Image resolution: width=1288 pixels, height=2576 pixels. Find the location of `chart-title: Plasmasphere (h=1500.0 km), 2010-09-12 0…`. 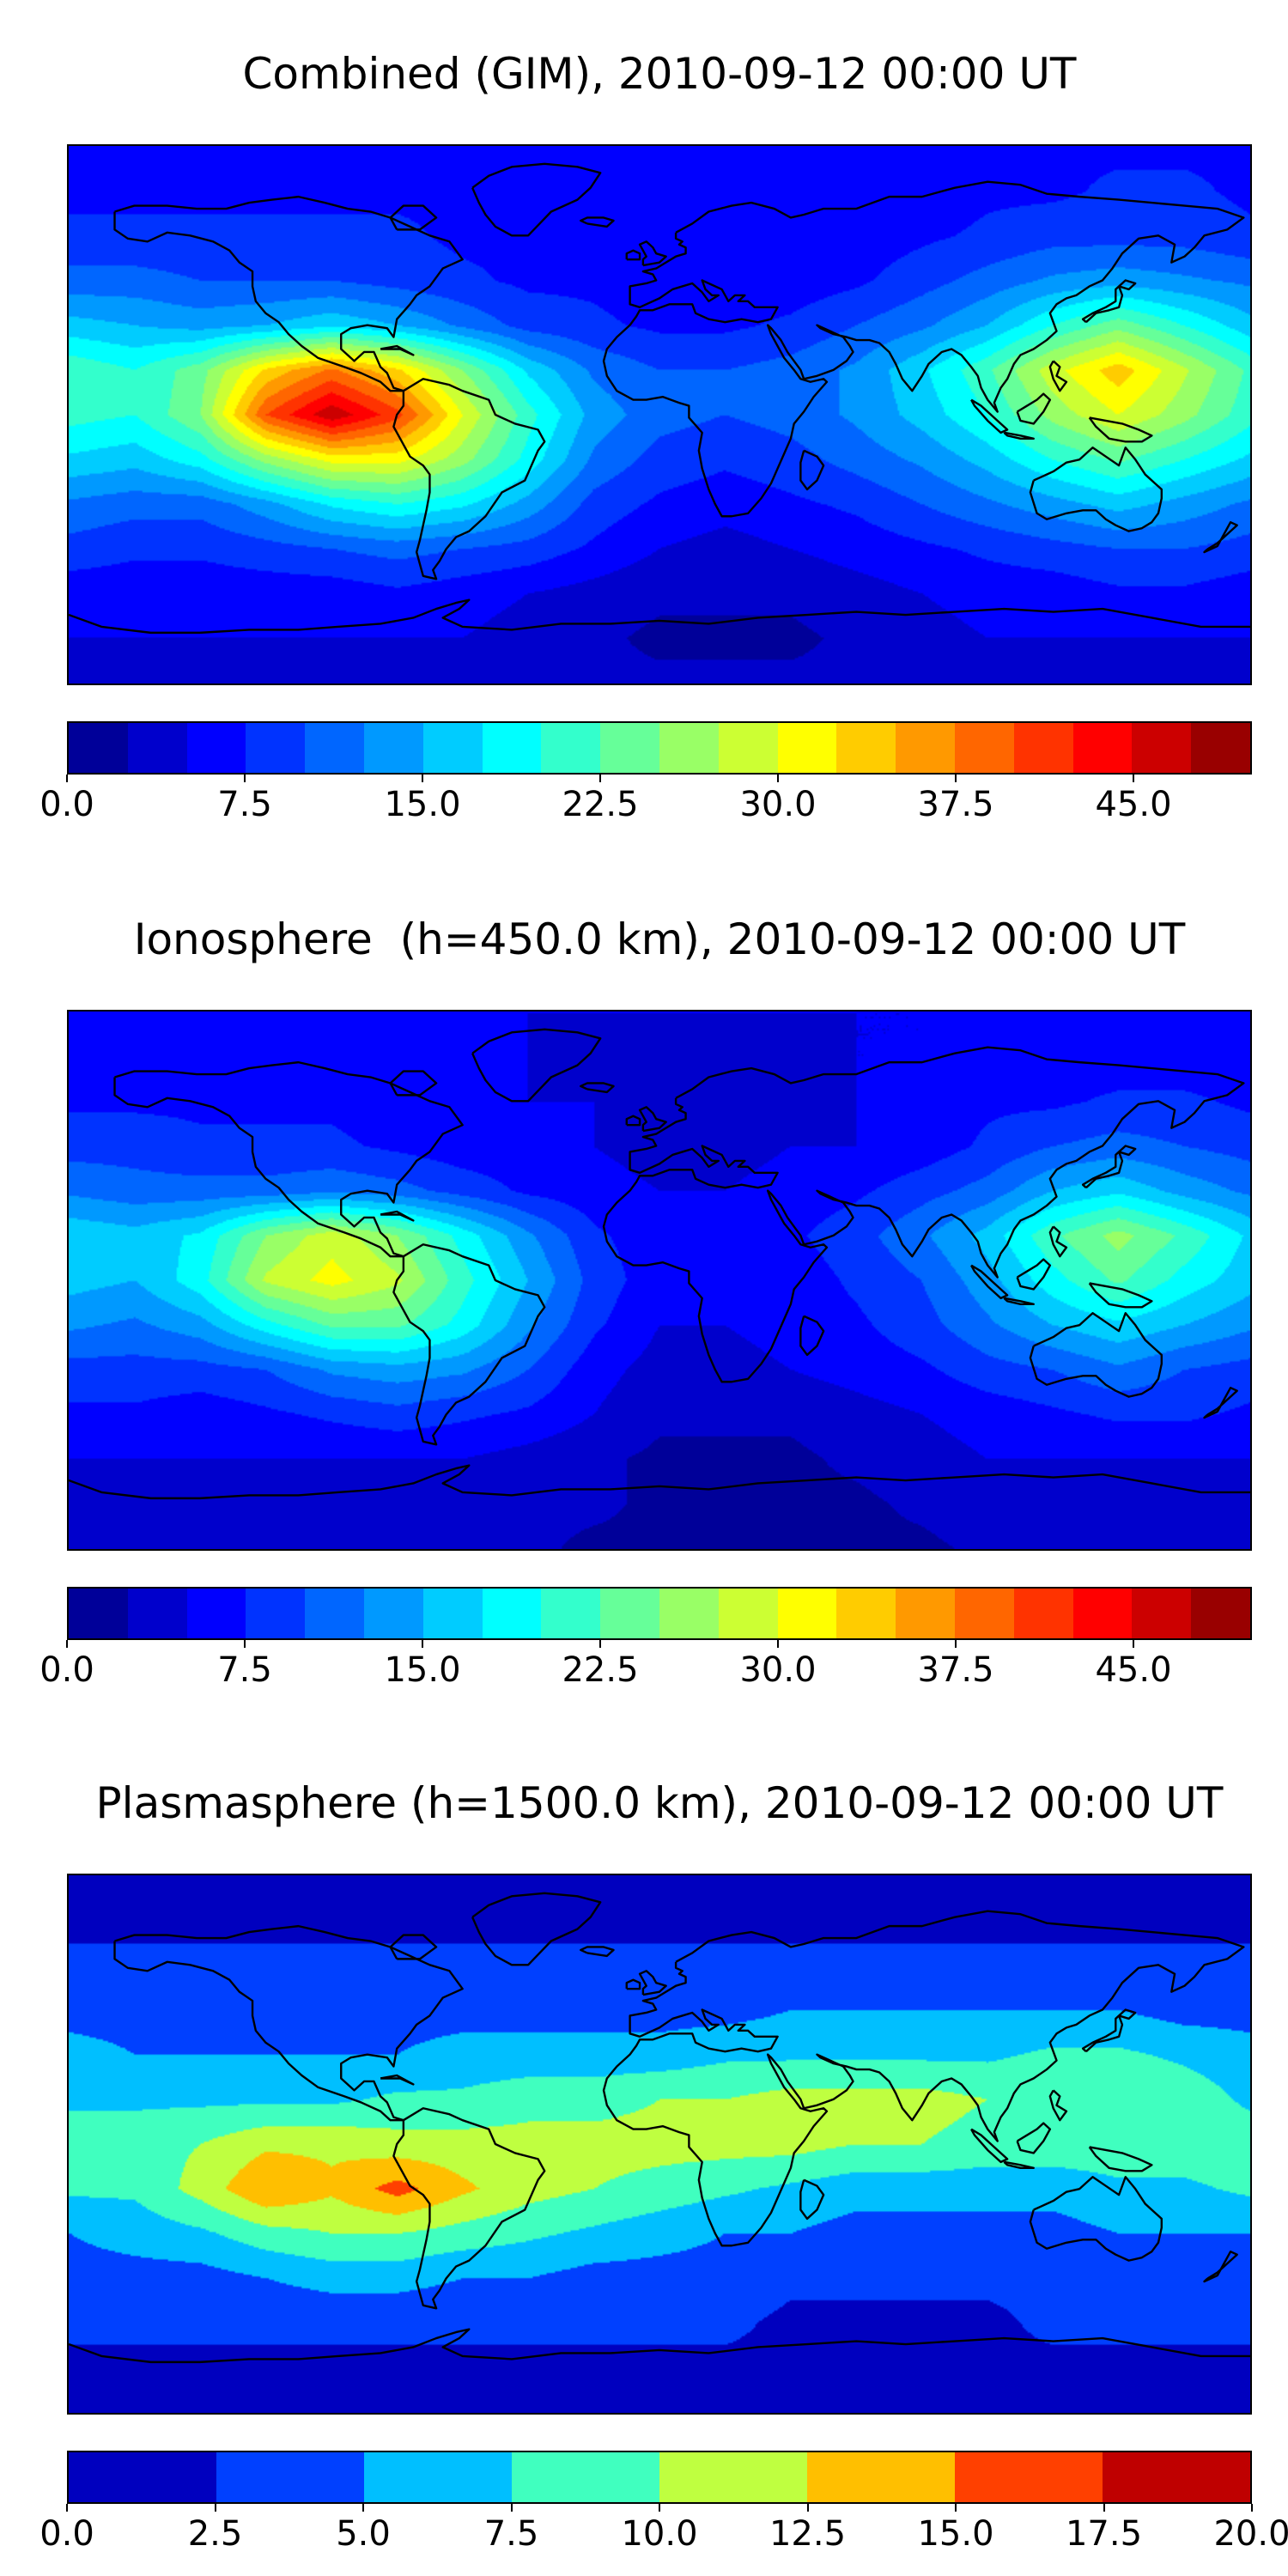

chart-title: Plasmasphere (h=1500.0 km), 2010-09-12 0… is located at coordinates (660, 1803).